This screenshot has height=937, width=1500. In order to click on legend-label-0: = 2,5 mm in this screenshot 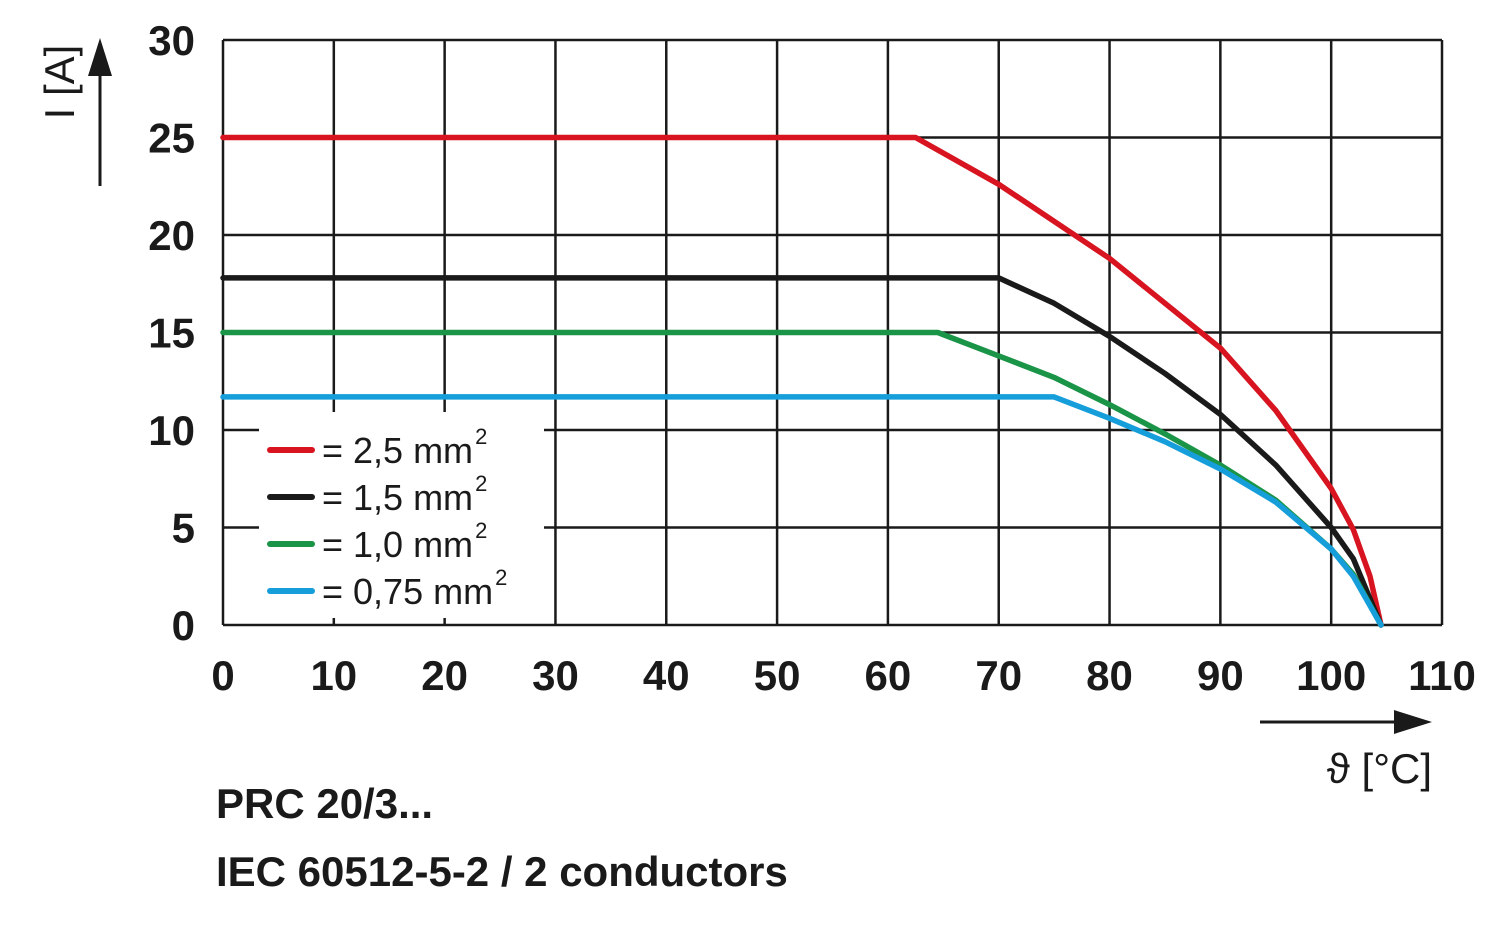, I will do `click(397, 450)`.